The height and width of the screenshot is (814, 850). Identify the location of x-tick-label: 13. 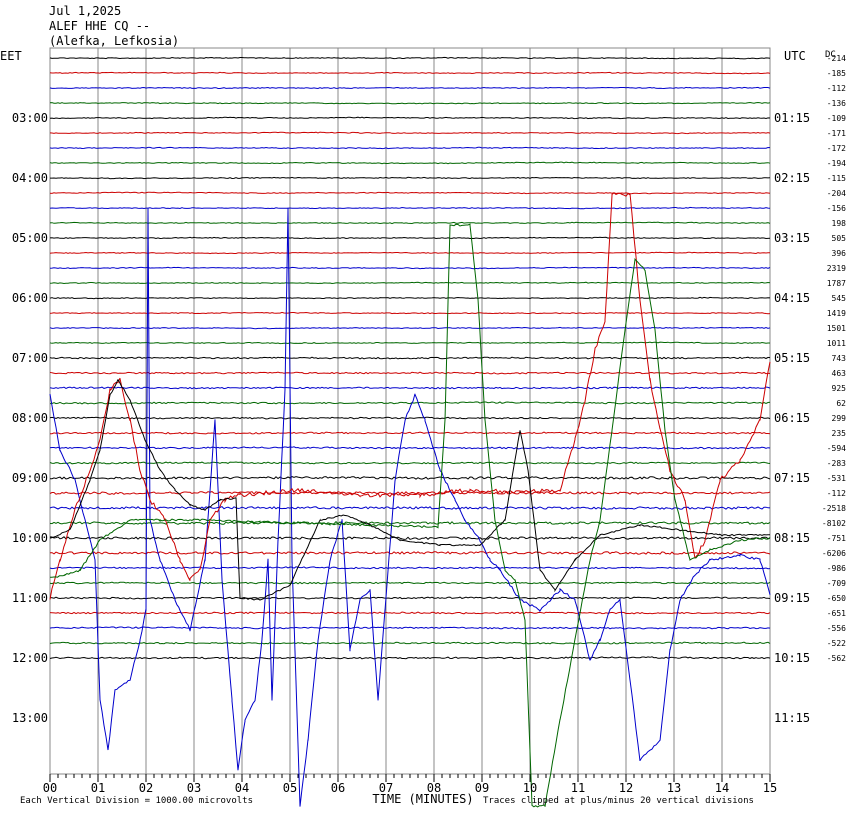
(674, 788).